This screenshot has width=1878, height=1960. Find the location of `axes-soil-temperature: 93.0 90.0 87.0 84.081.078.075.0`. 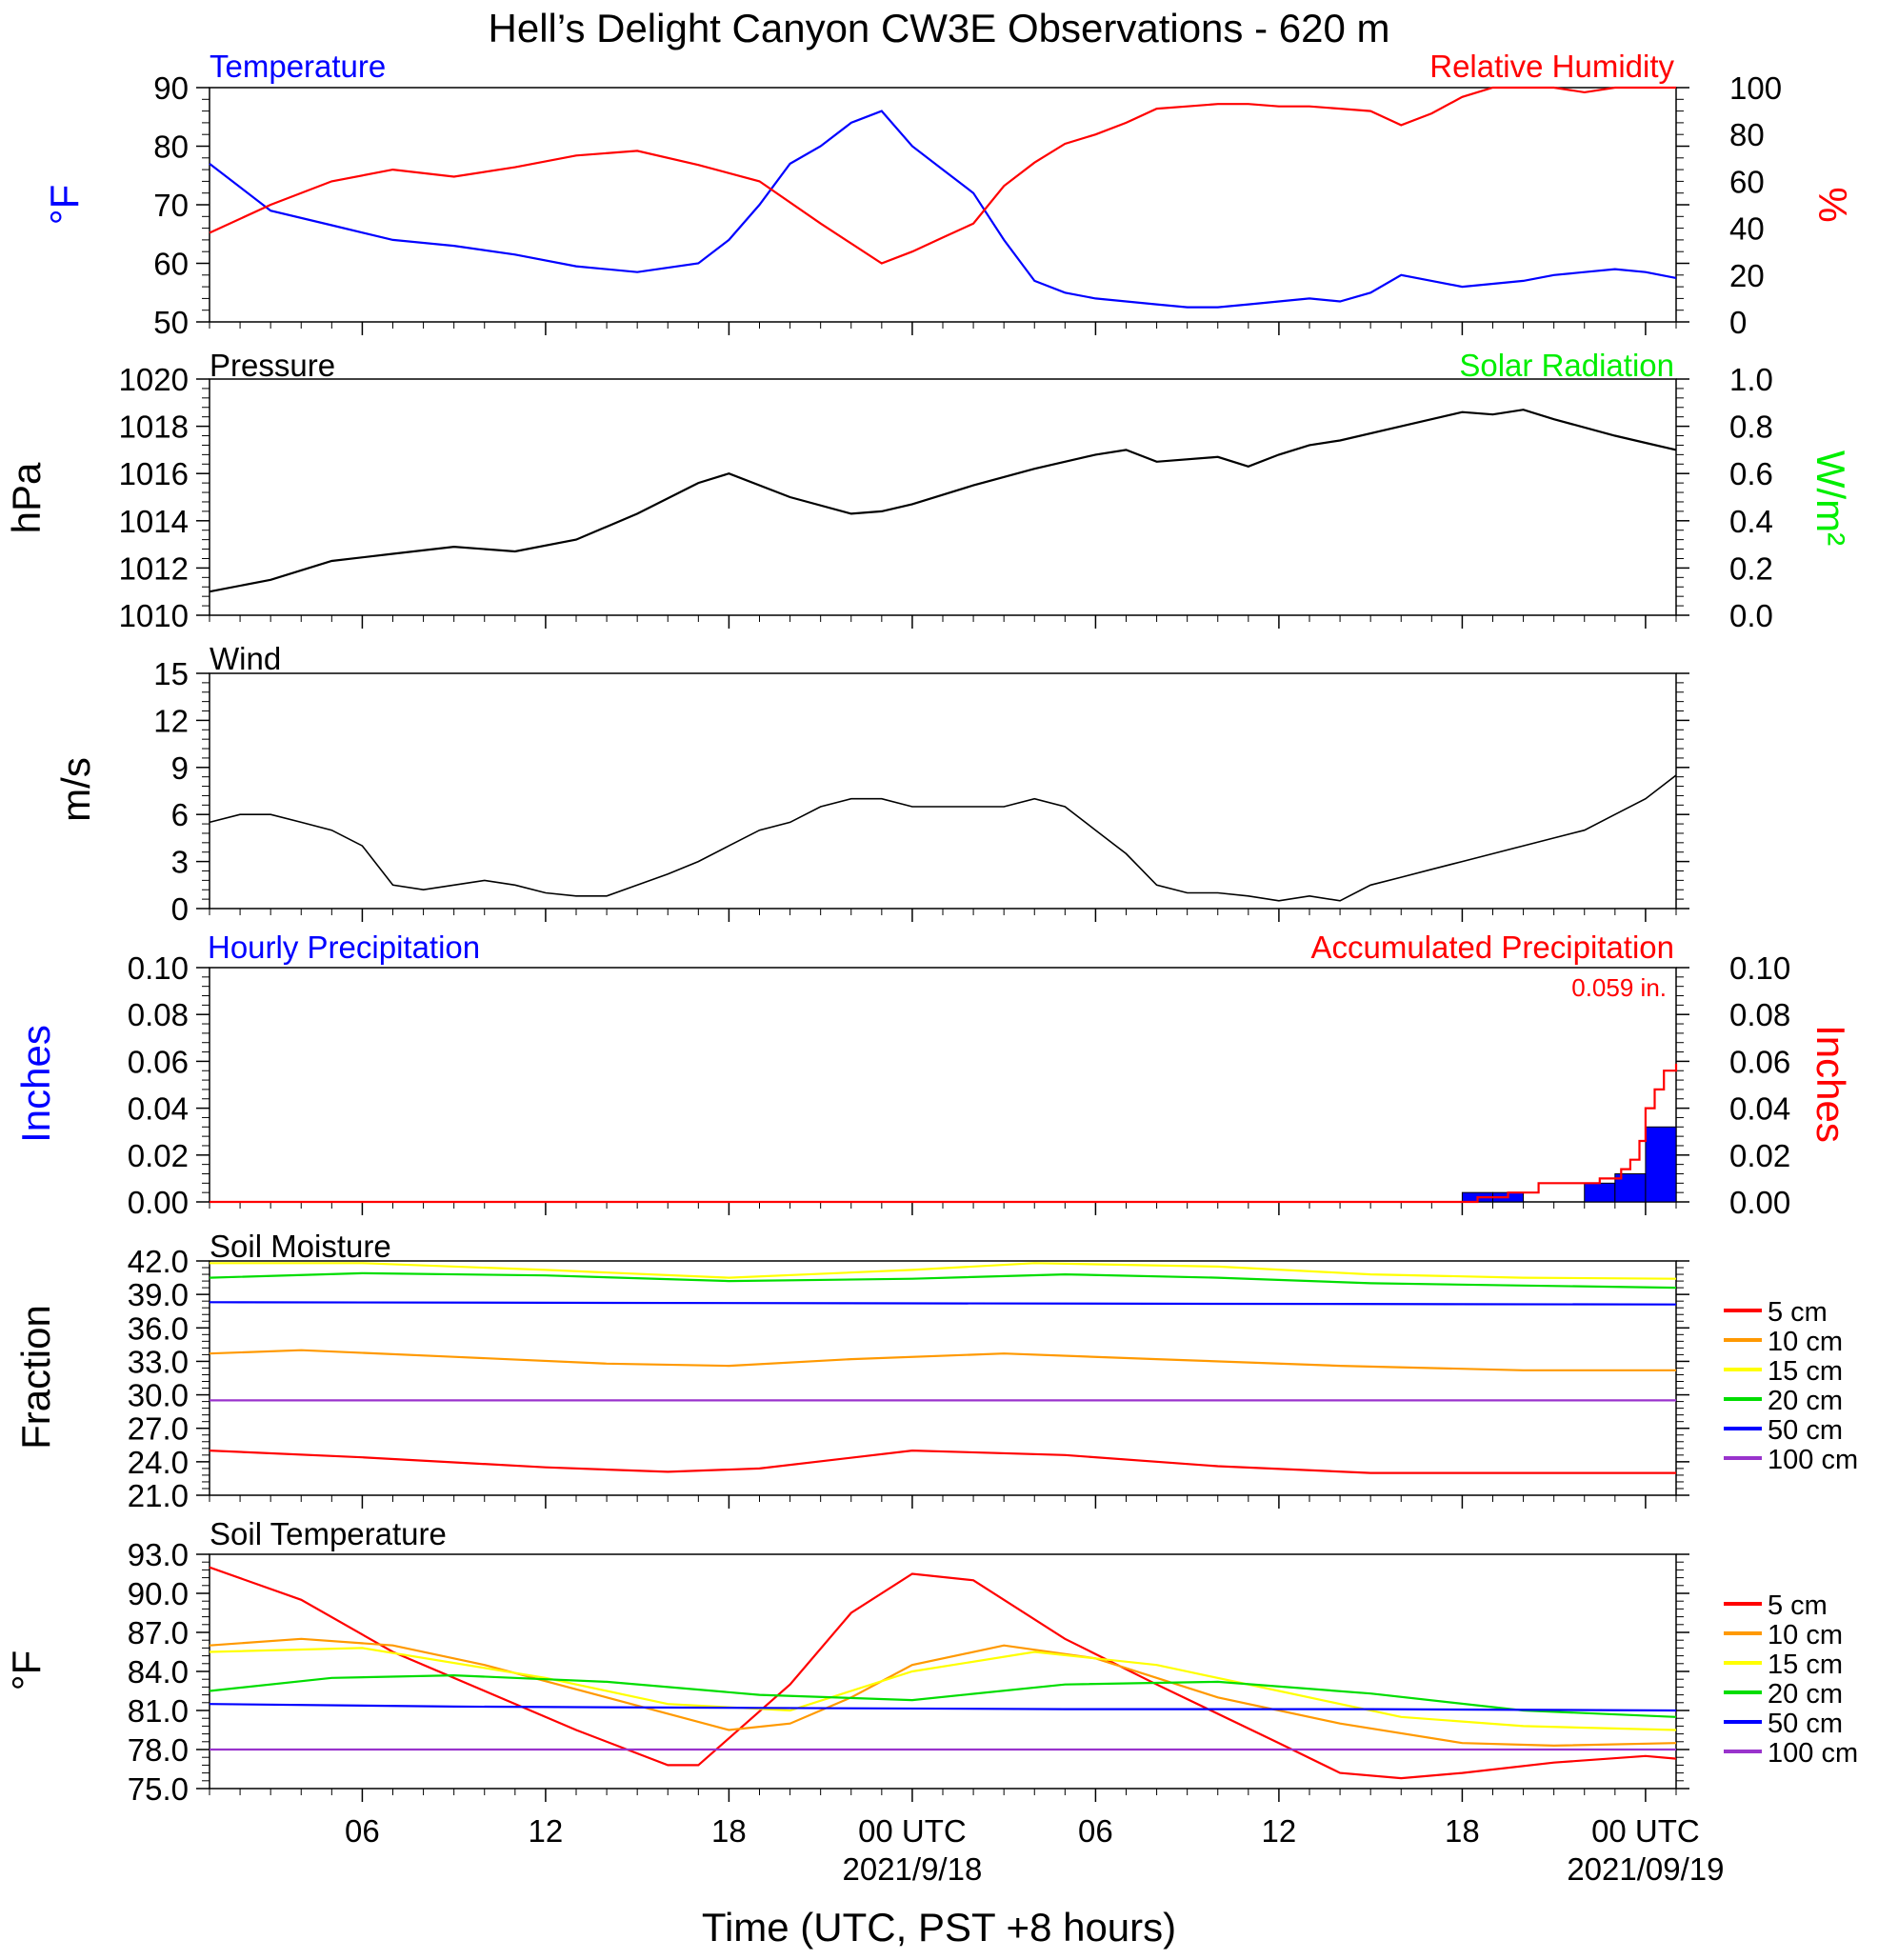

axes-soil-temperature: 93.0 90.0 87.0 84.081.078.075.0 is located at coordinates (908, 1672).